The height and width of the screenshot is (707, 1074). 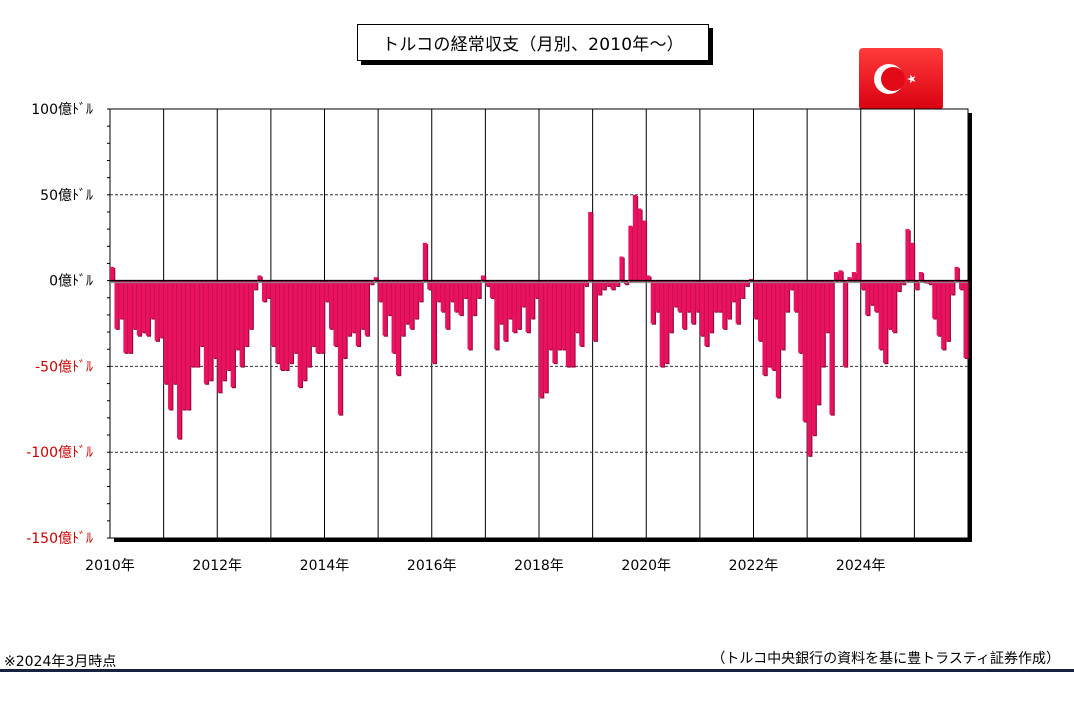 I want to click on x-tick-label: 2010年, so click(x=110, y=566).